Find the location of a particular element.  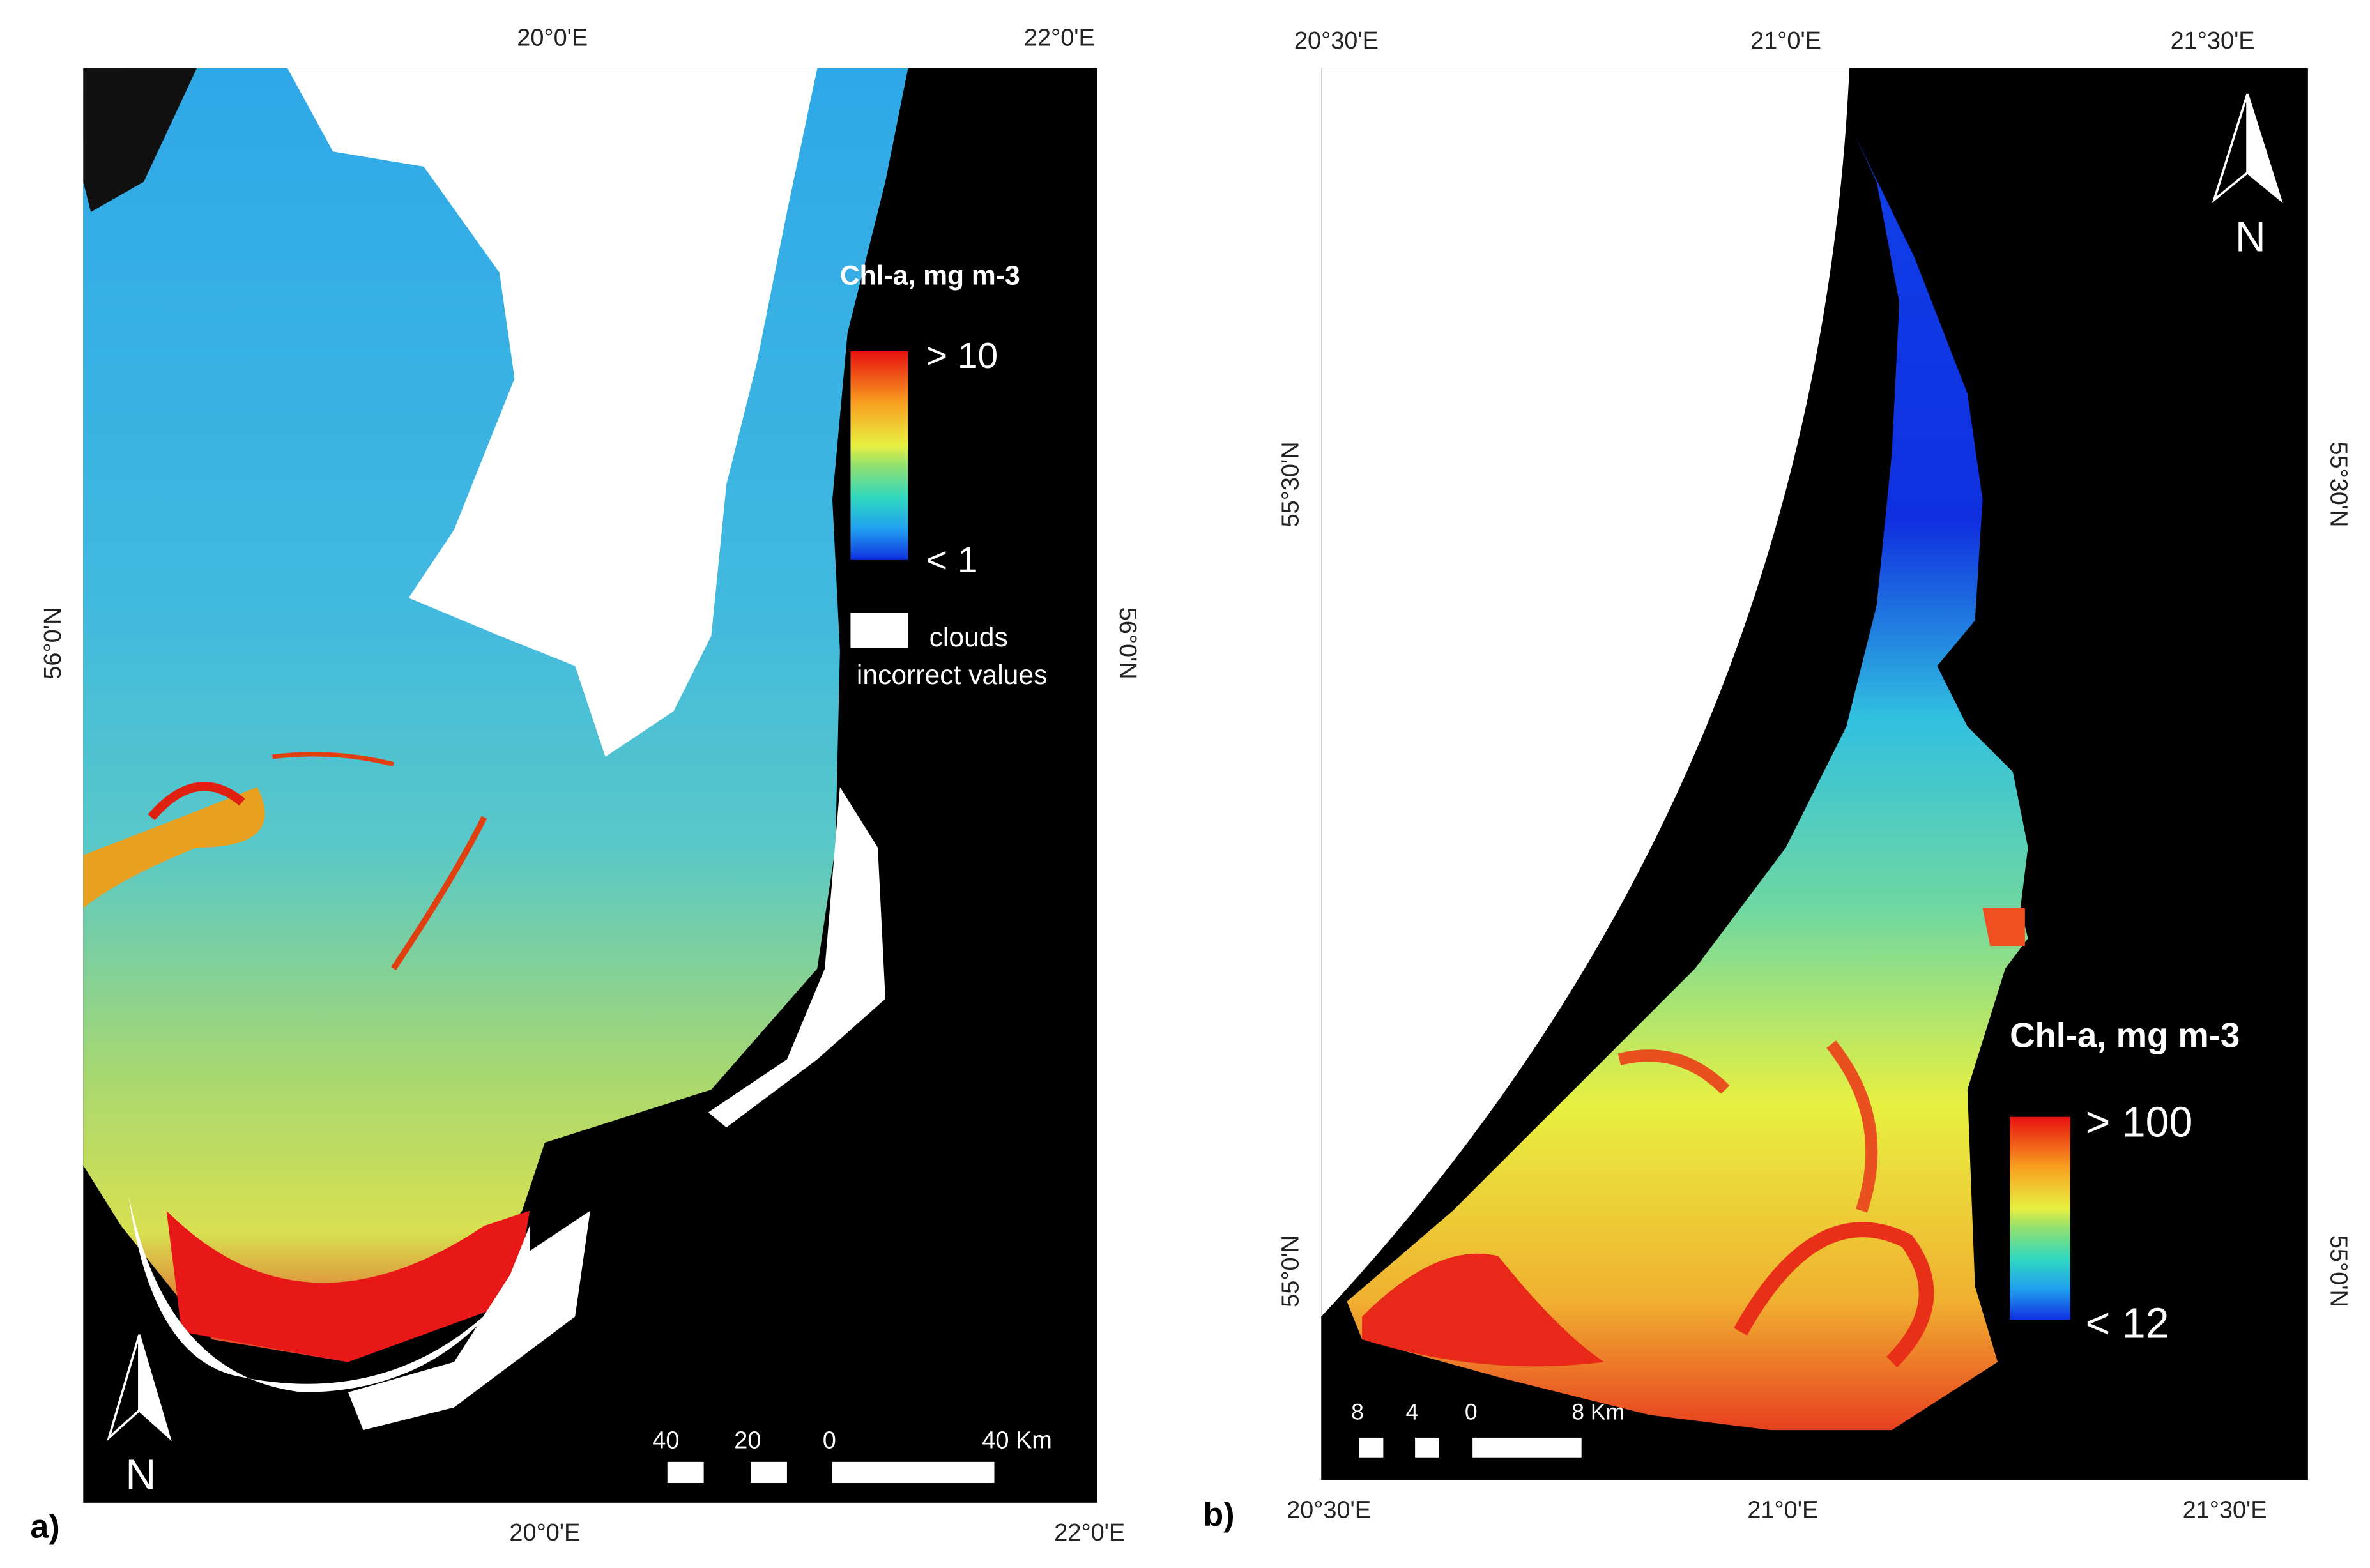

legend-min: < 1 is located at coordinates (952, 560).